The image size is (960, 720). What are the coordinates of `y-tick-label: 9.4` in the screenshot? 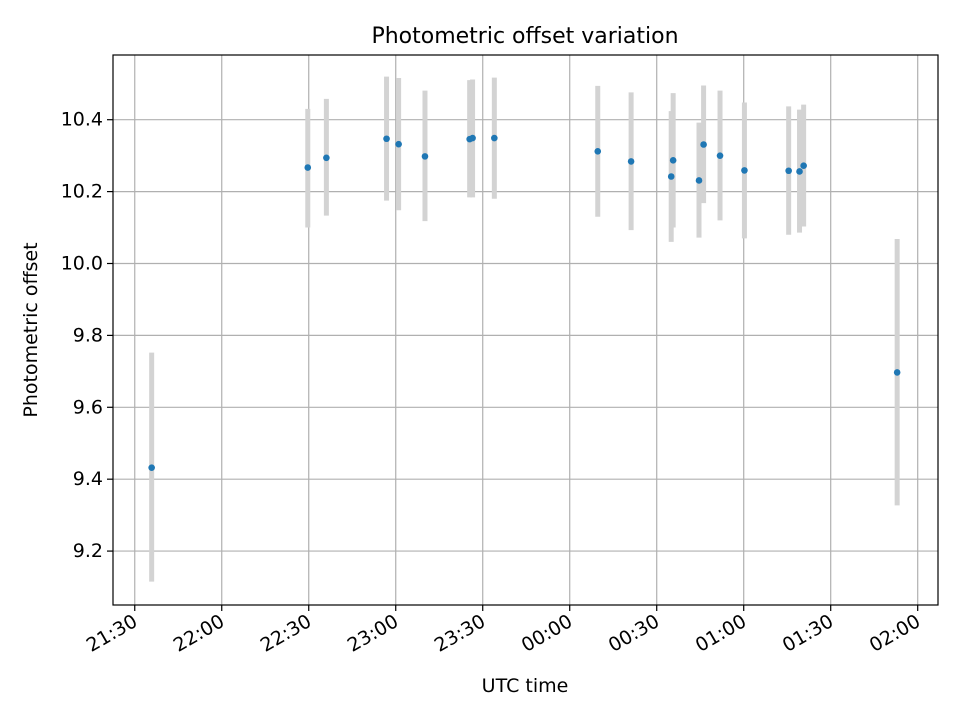 It's located at (88, 479).